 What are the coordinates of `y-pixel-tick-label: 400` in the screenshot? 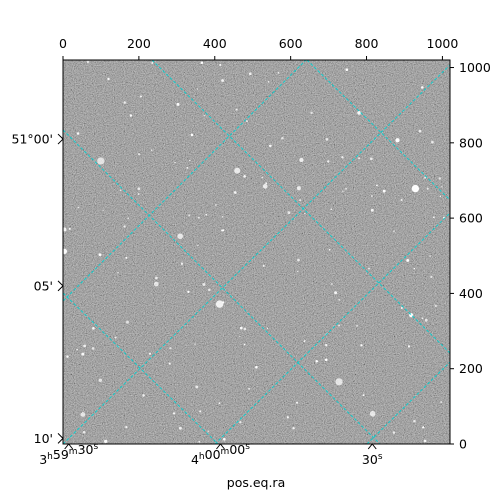 It's located at (471, 293).